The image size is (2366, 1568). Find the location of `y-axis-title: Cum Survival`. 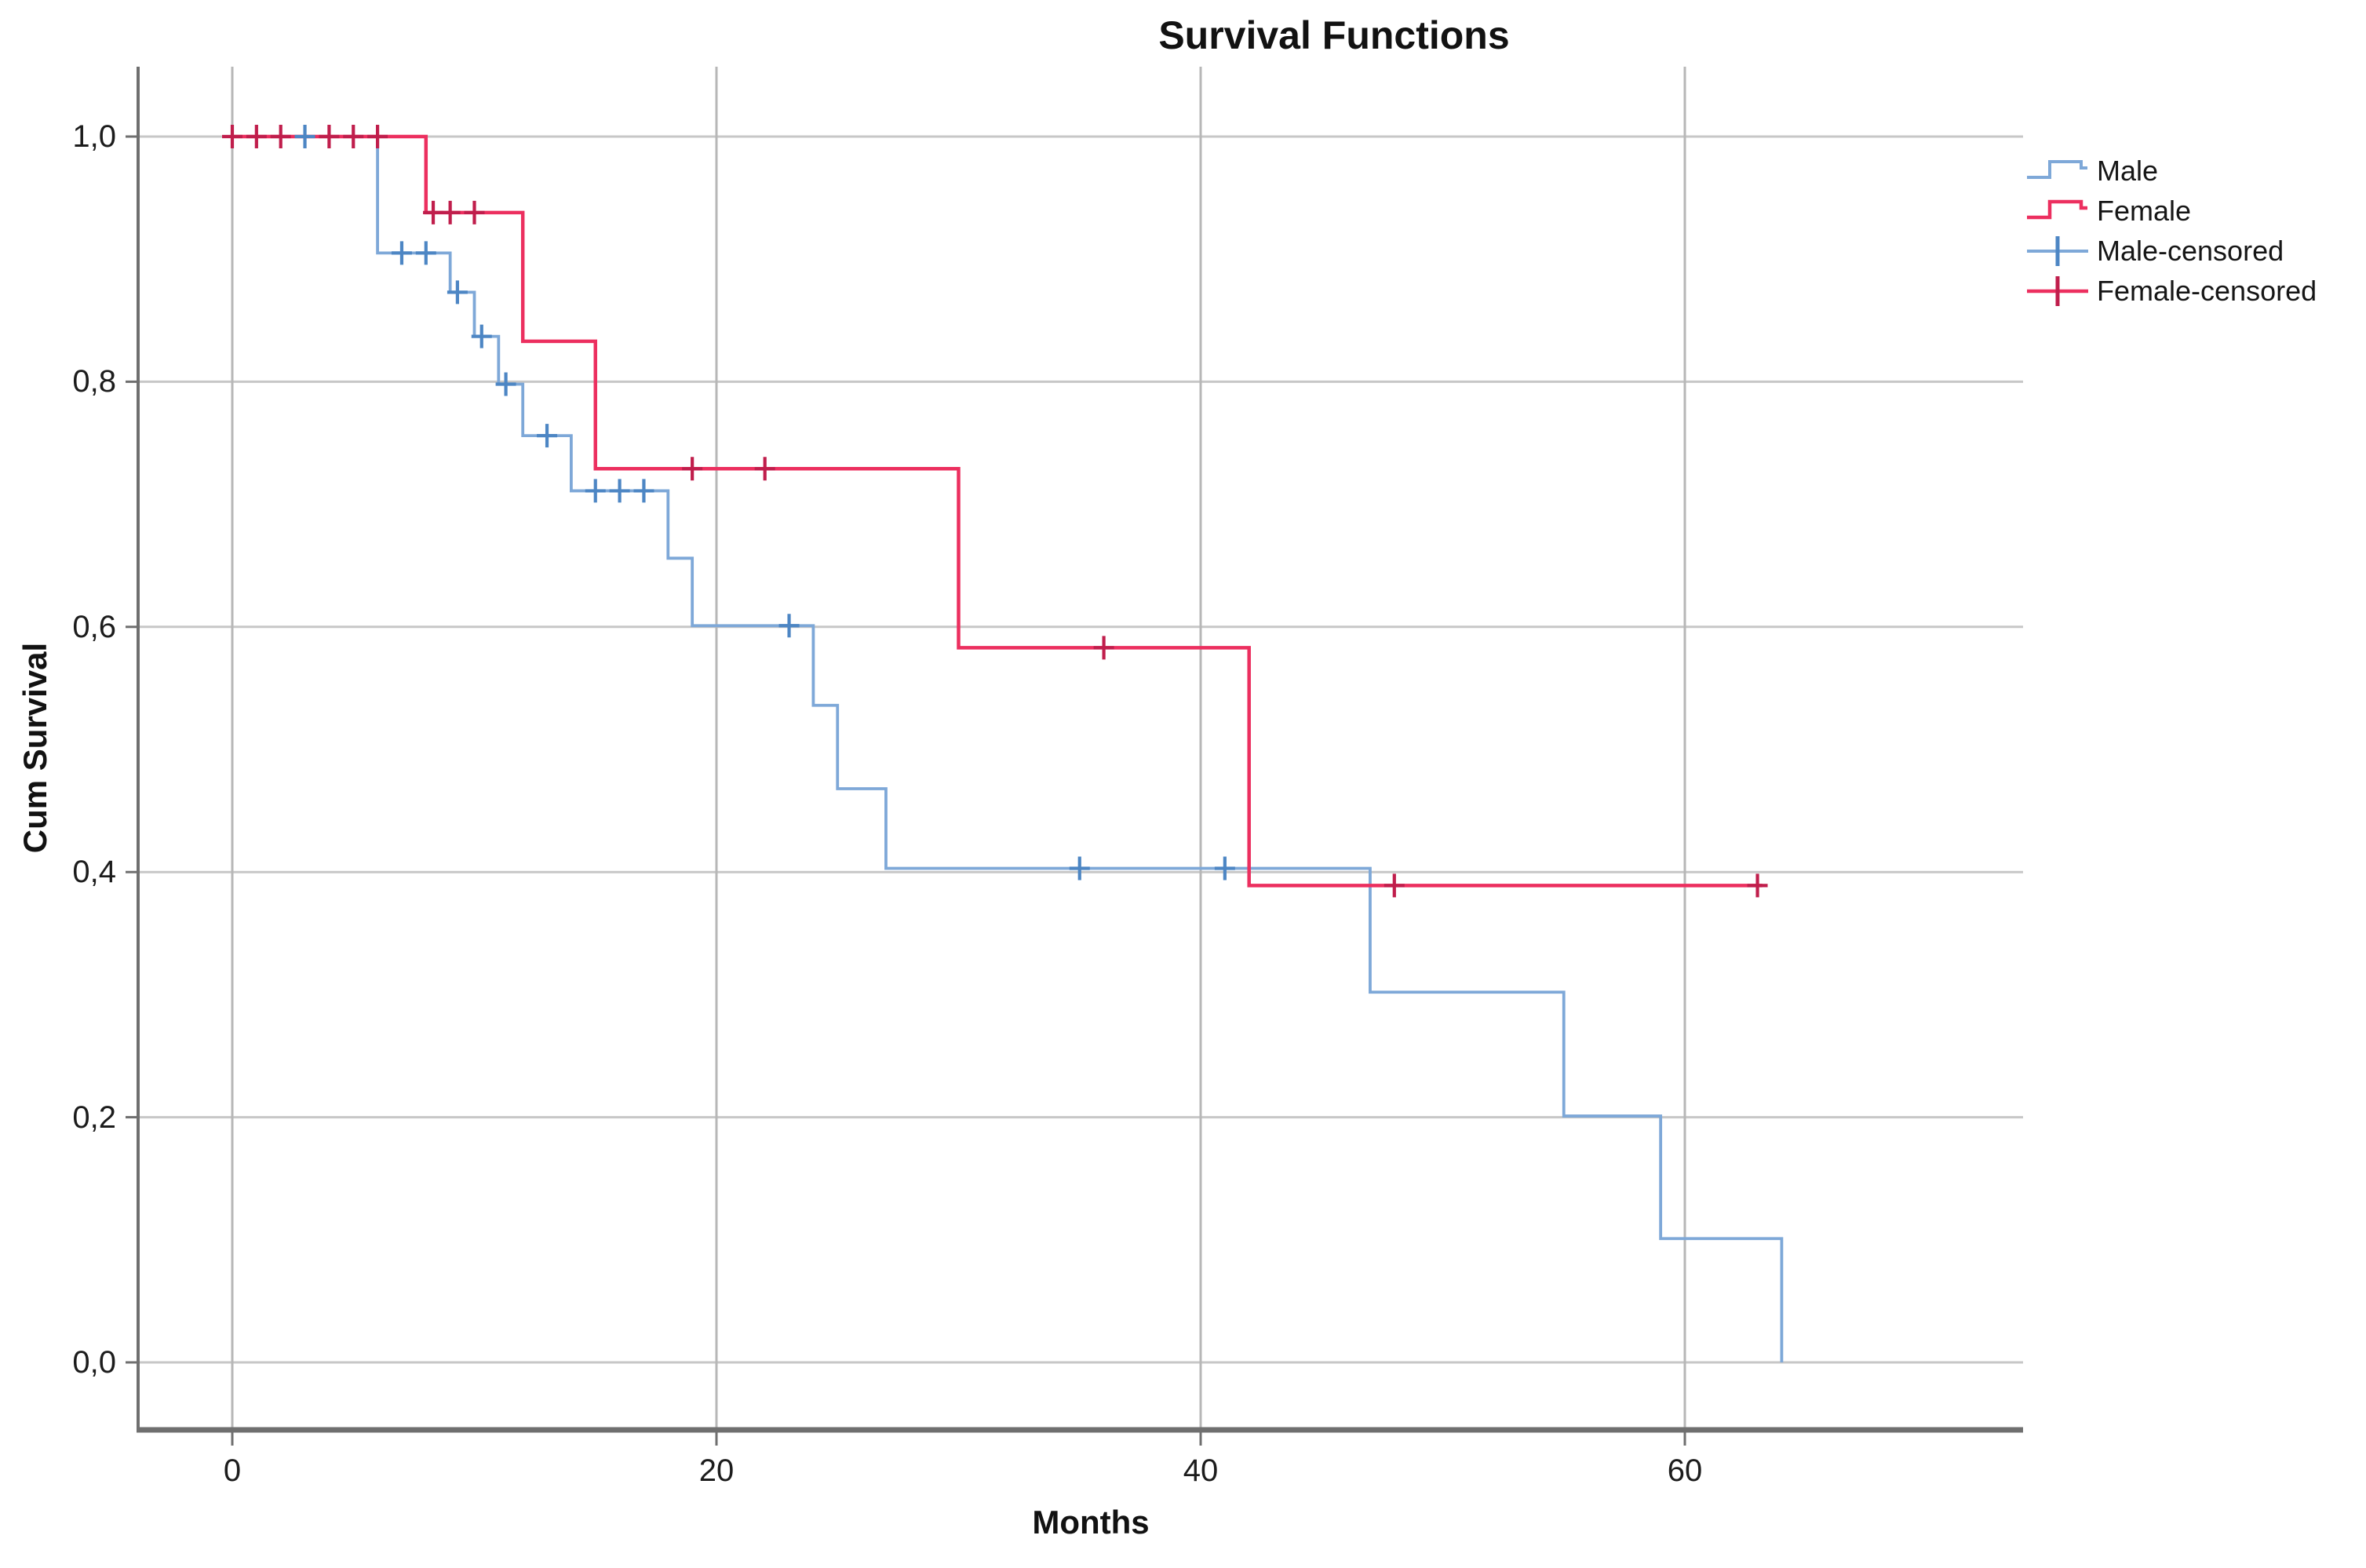

y-axis-title: Cum Survival is located at coordinates (35, 748).